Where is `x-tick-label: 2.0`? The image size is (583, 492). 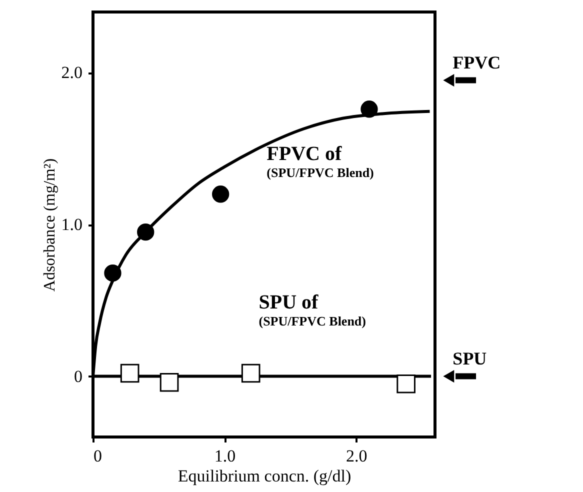
x-tick-label: 2.0 is located at coordinates (357, 456).